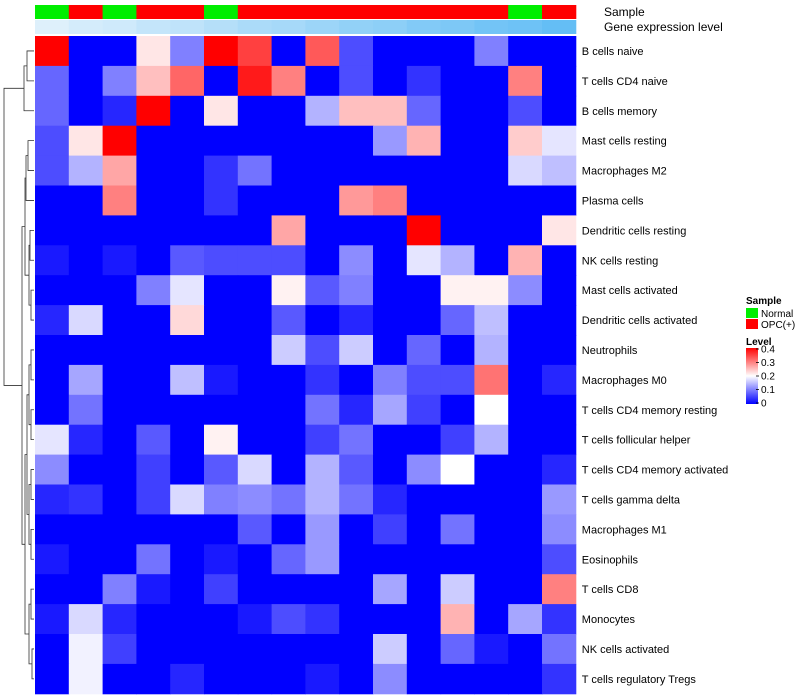  What do you see at coordinates (765, 377) in the screenshot?
I see `legend-level-ticks: 0.4 0.3 0.2 0.1 0` at bounding box center [765, 377].